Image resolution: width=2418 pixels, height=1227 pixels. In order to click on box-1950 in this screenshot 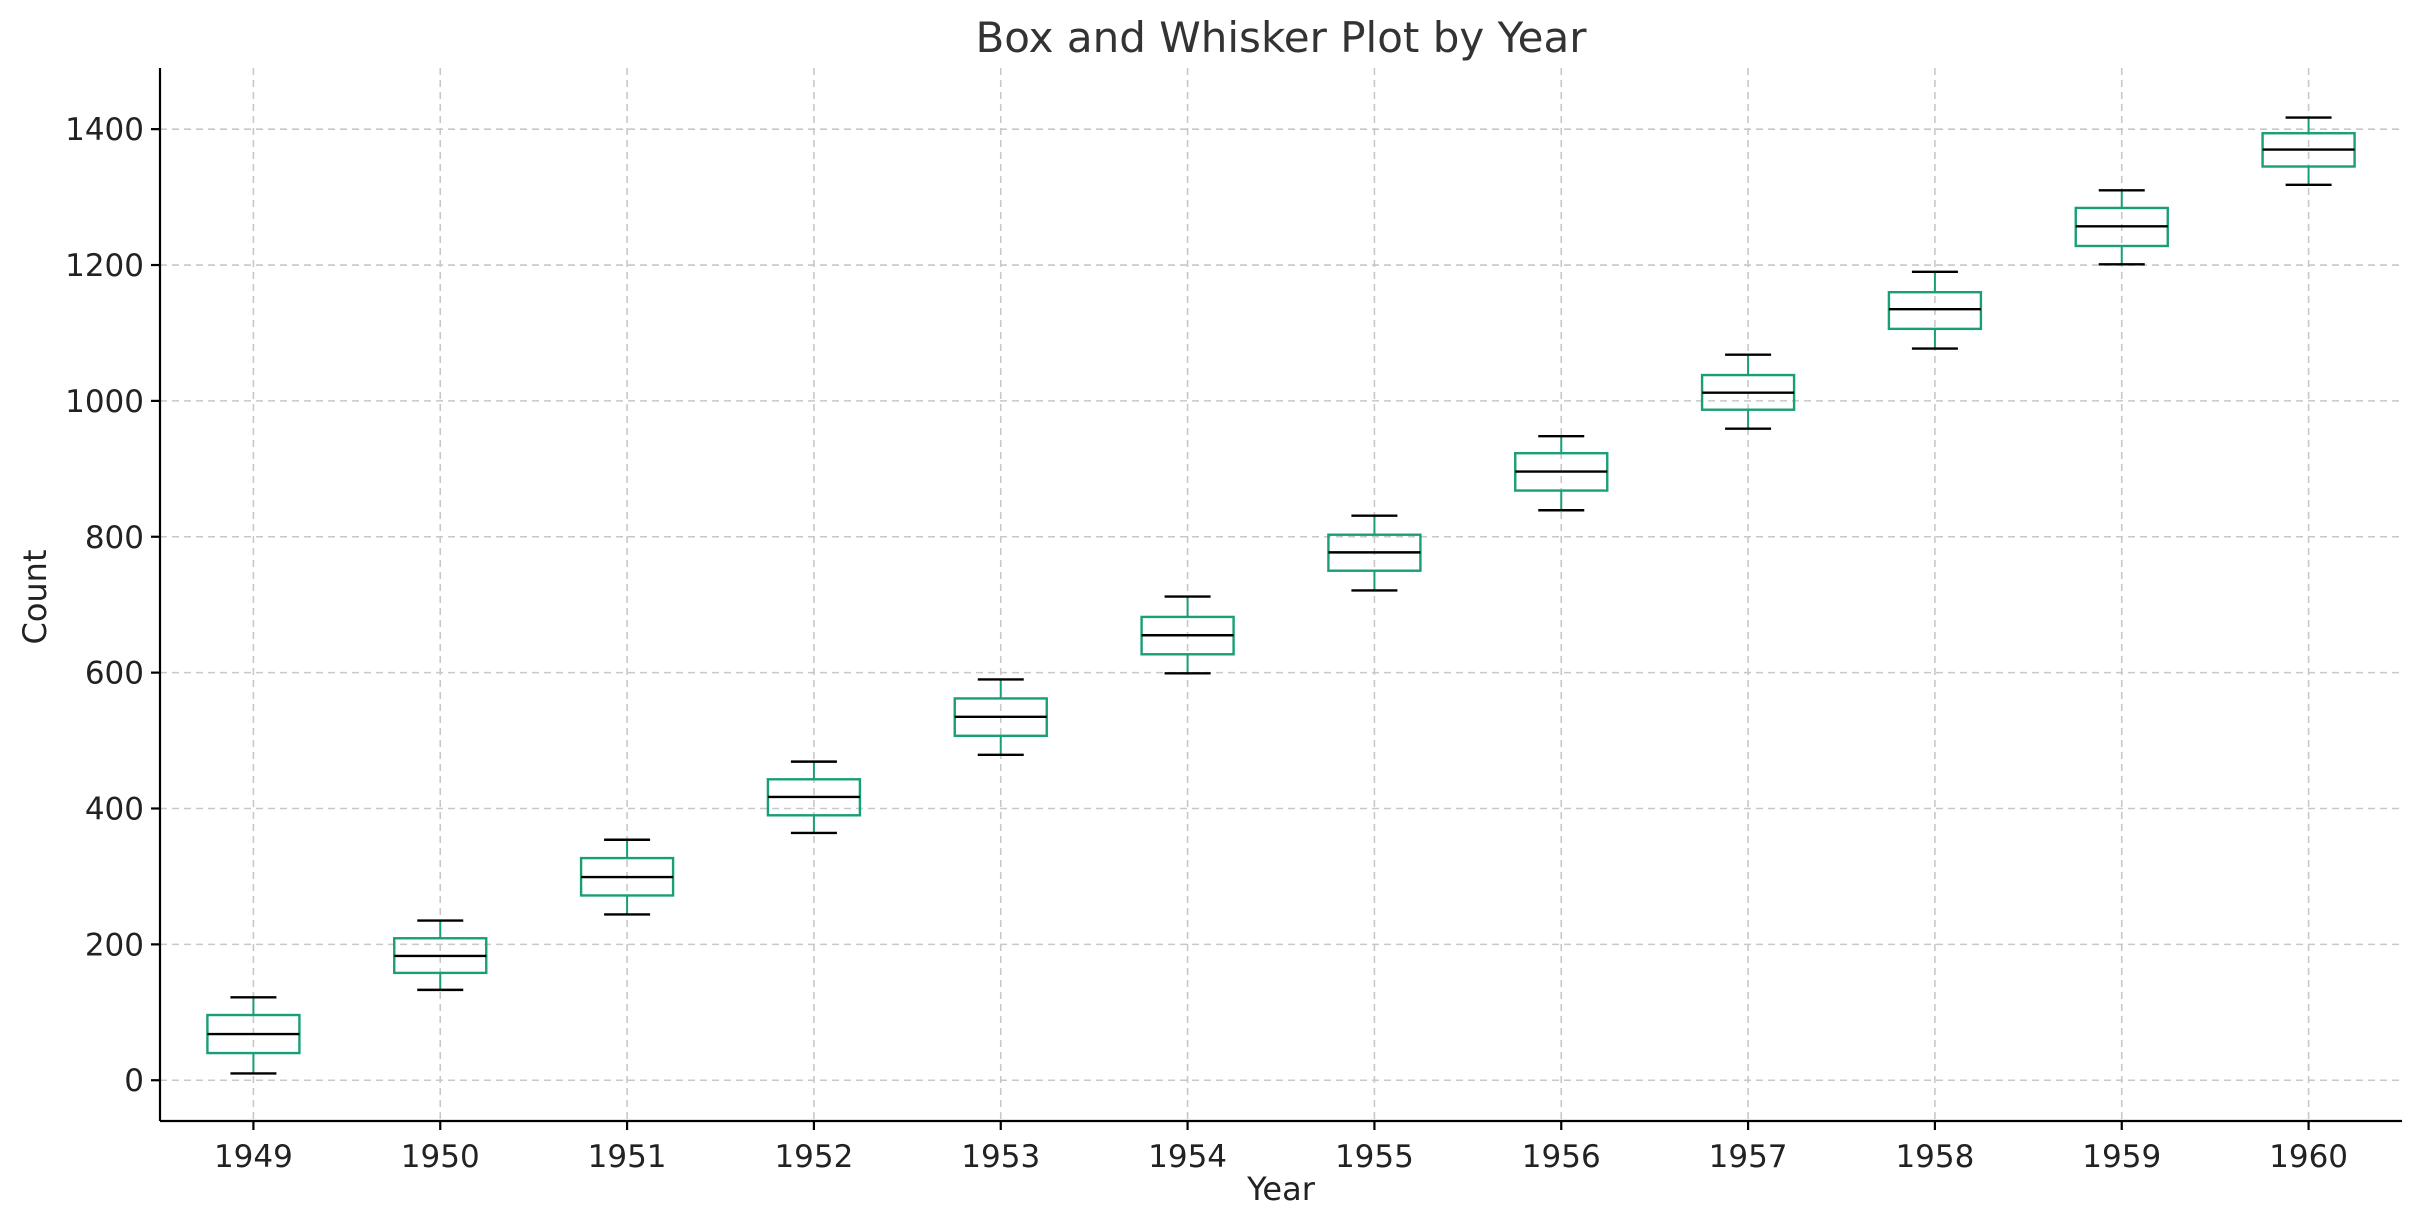, I will do `click(440, 955)`.